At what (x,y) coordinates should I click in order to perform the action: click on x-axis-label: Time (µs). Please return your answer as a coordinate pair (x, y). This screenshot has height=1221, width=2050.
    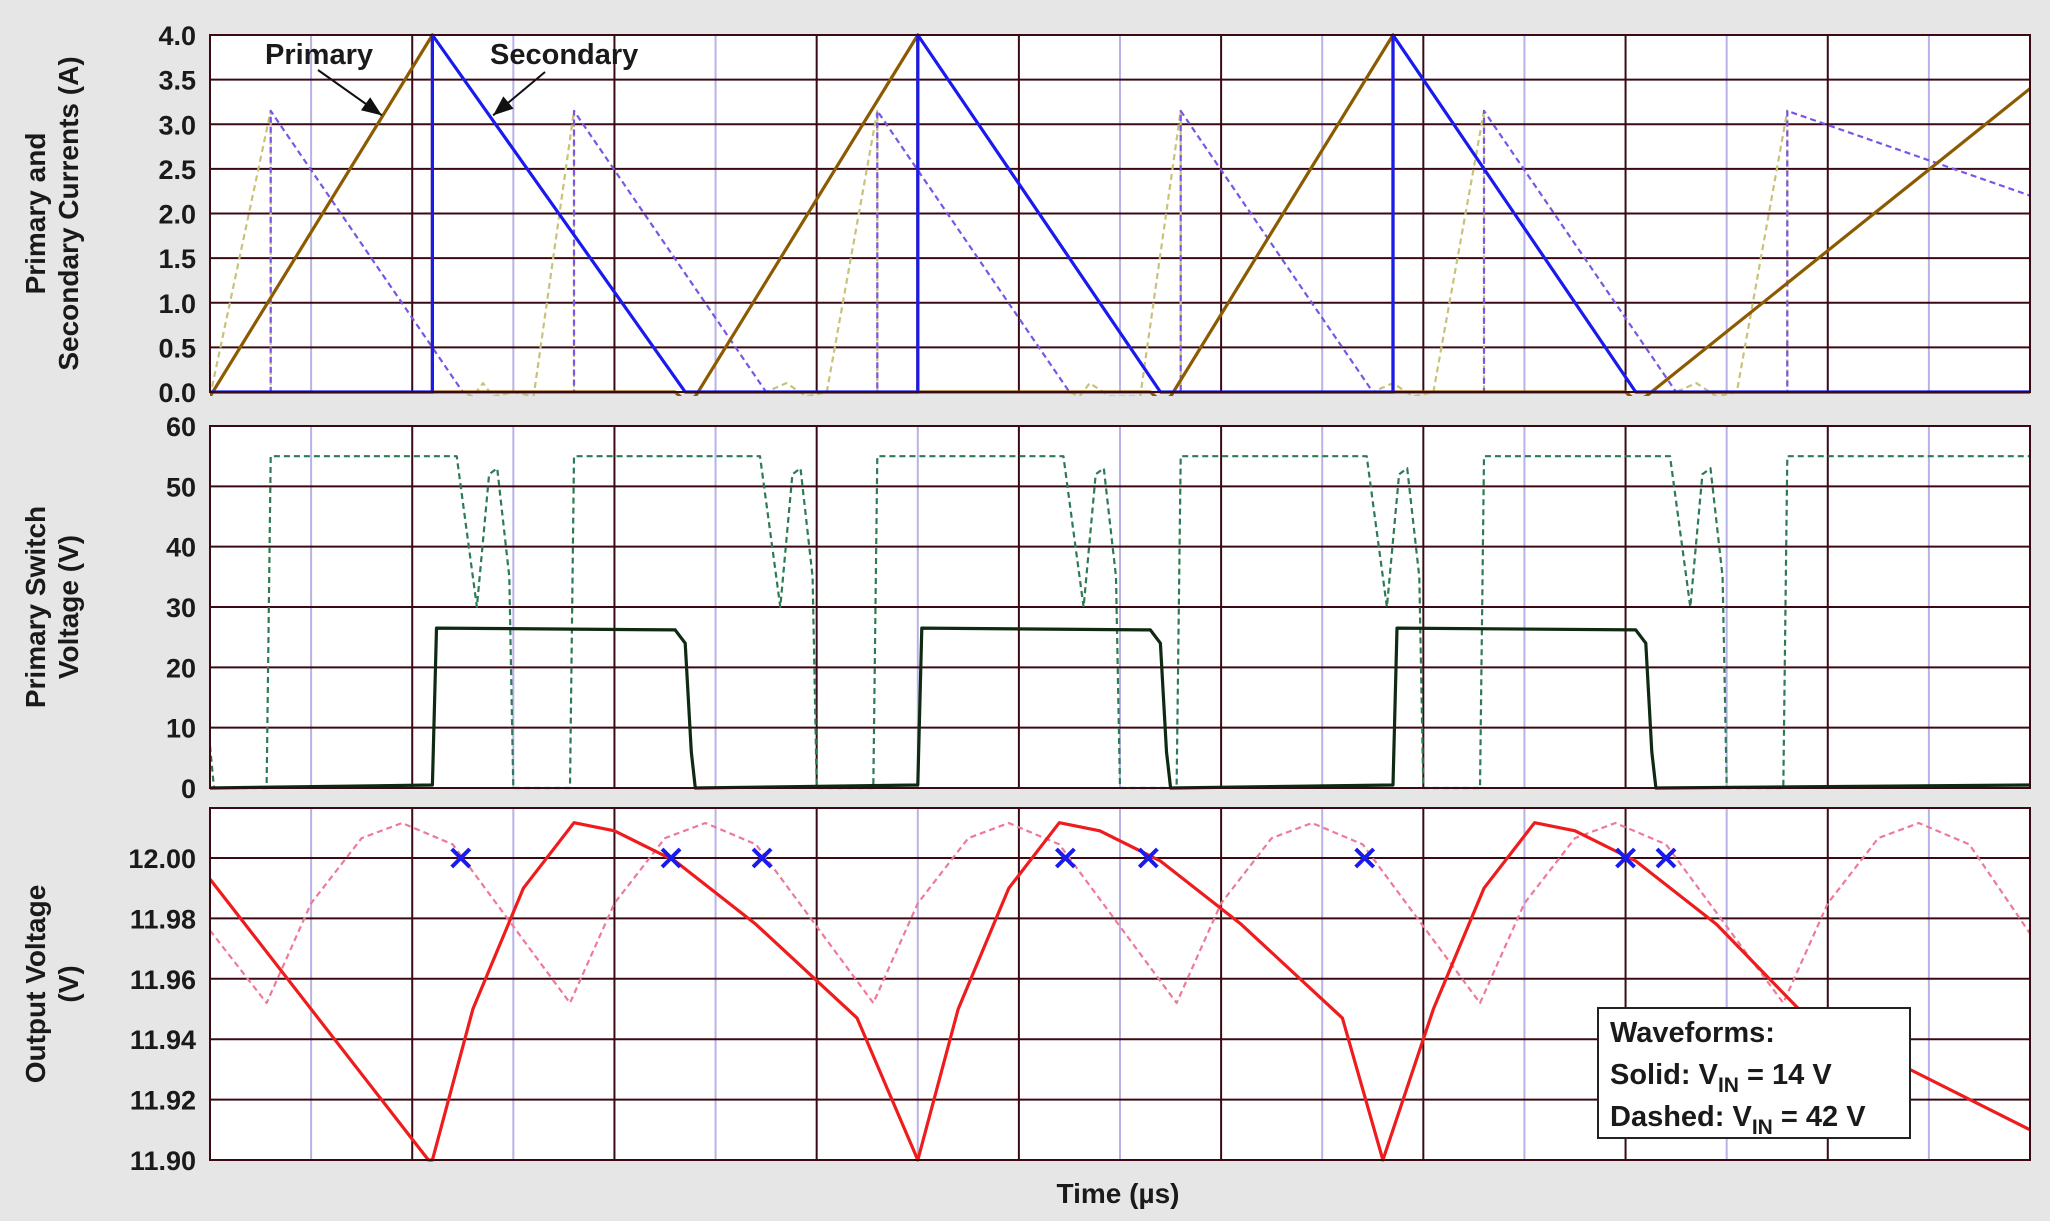
    Looking at the image, I should click on (1118, 1193).